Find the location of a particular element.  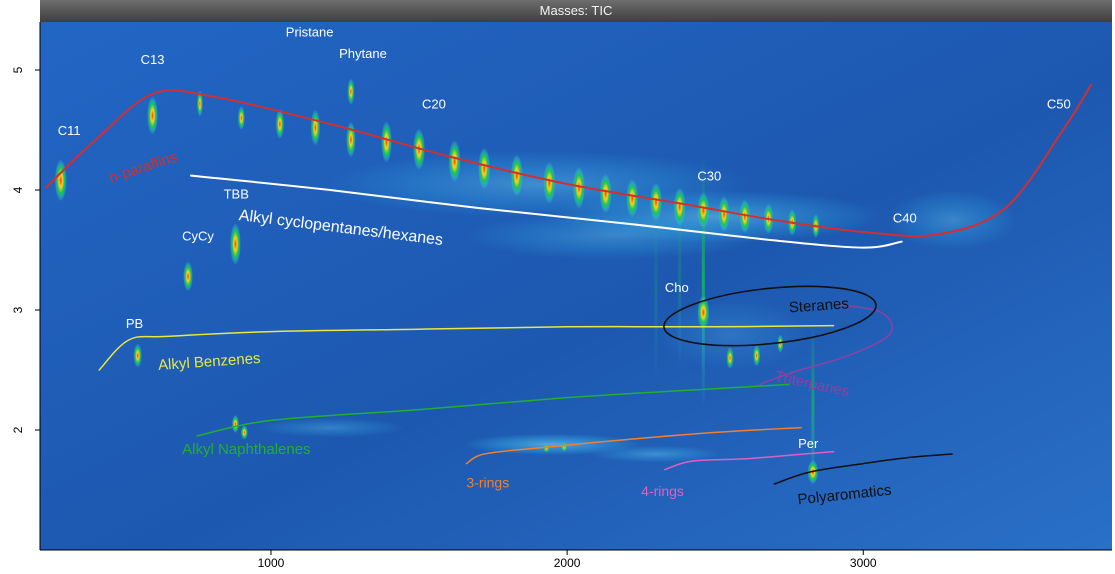

x-tick-label-1: 2000 is located at coordinates (567, 563).